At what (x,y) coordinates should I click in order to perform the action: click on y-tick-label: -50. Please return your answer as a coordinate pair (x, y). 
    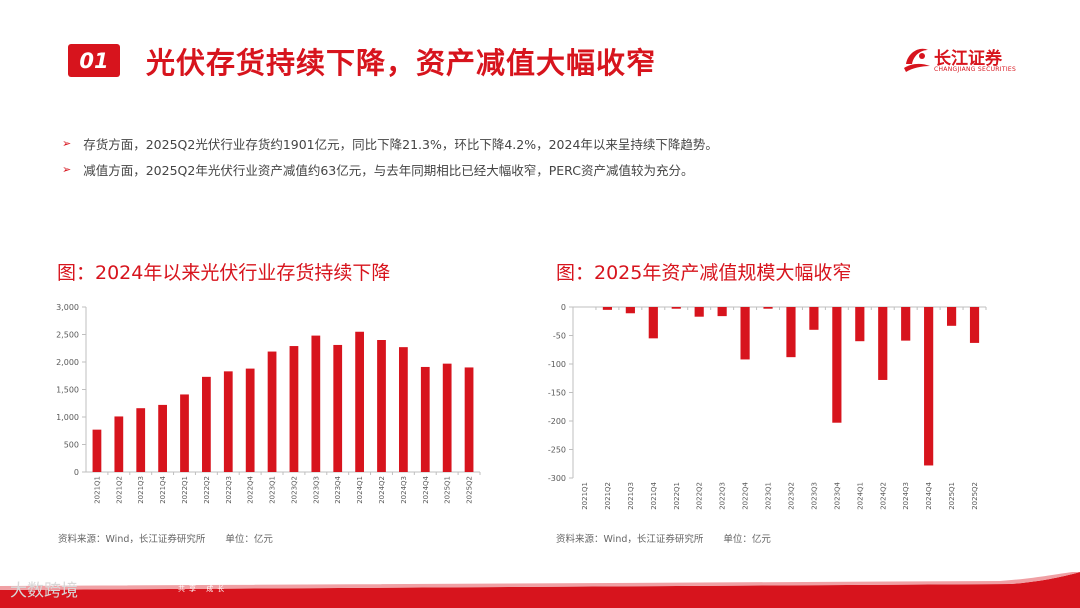
    Looking at the image, I should click on (559, 336).